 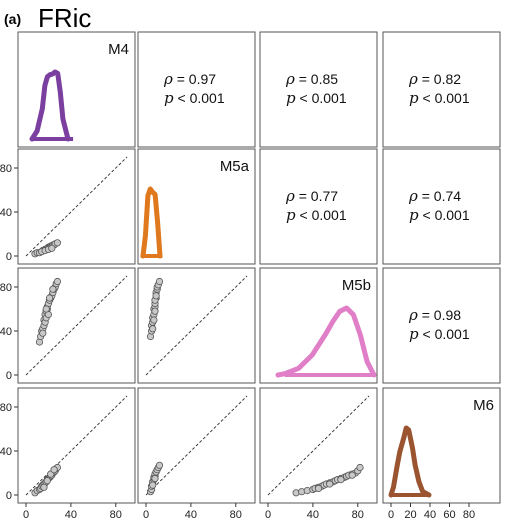 I want to click on panel-r2-c1, so click(x=196, y=325).